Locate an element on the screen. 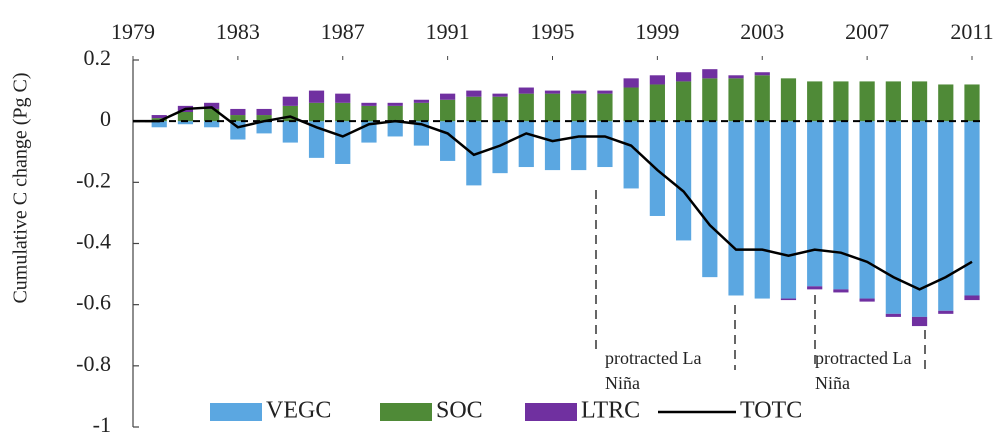 The width and height of the screenshot is (1004, 435). legend-label: SOC is located at coordinates (459, 411).